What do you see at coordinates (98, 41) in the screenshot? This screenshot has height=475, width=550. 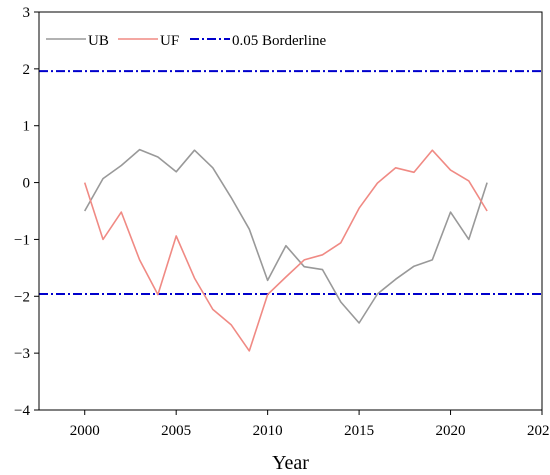 I see `legend-label-1: UB` at bounding box center [98, 41].